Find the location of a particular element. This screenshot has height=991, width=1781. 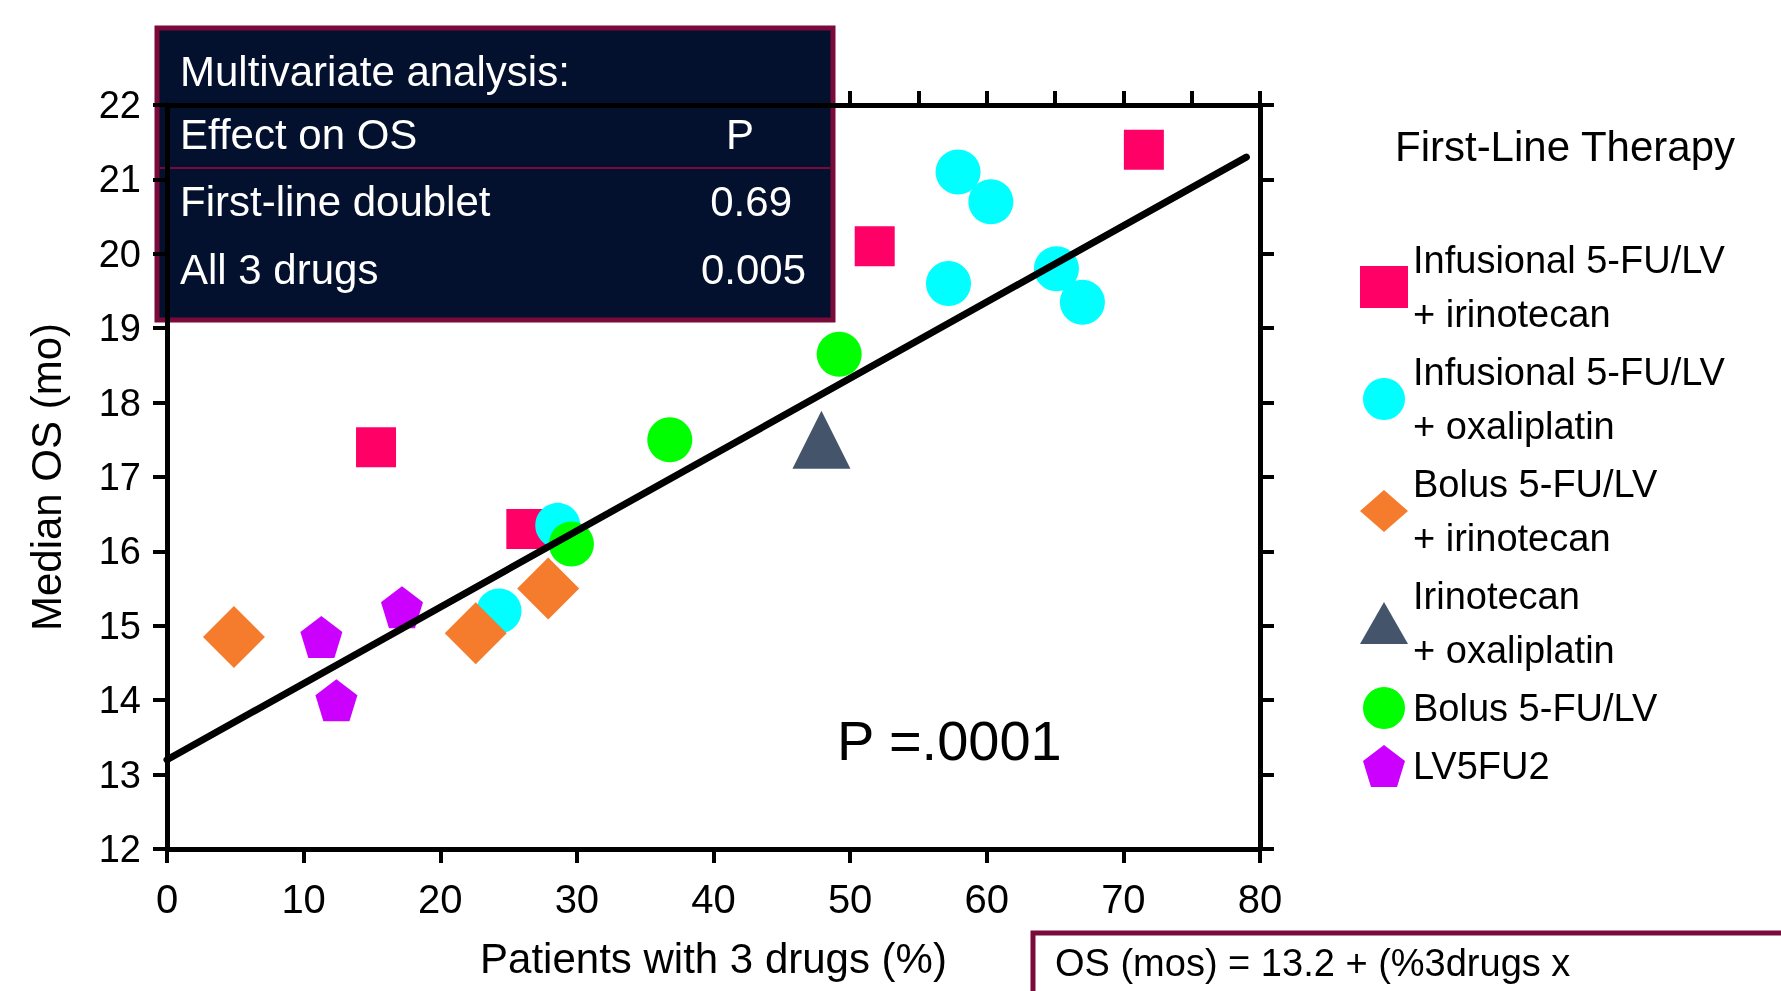

x-axis-title: Patients with 3 drugs (%) is located at coordinates (713, 958).